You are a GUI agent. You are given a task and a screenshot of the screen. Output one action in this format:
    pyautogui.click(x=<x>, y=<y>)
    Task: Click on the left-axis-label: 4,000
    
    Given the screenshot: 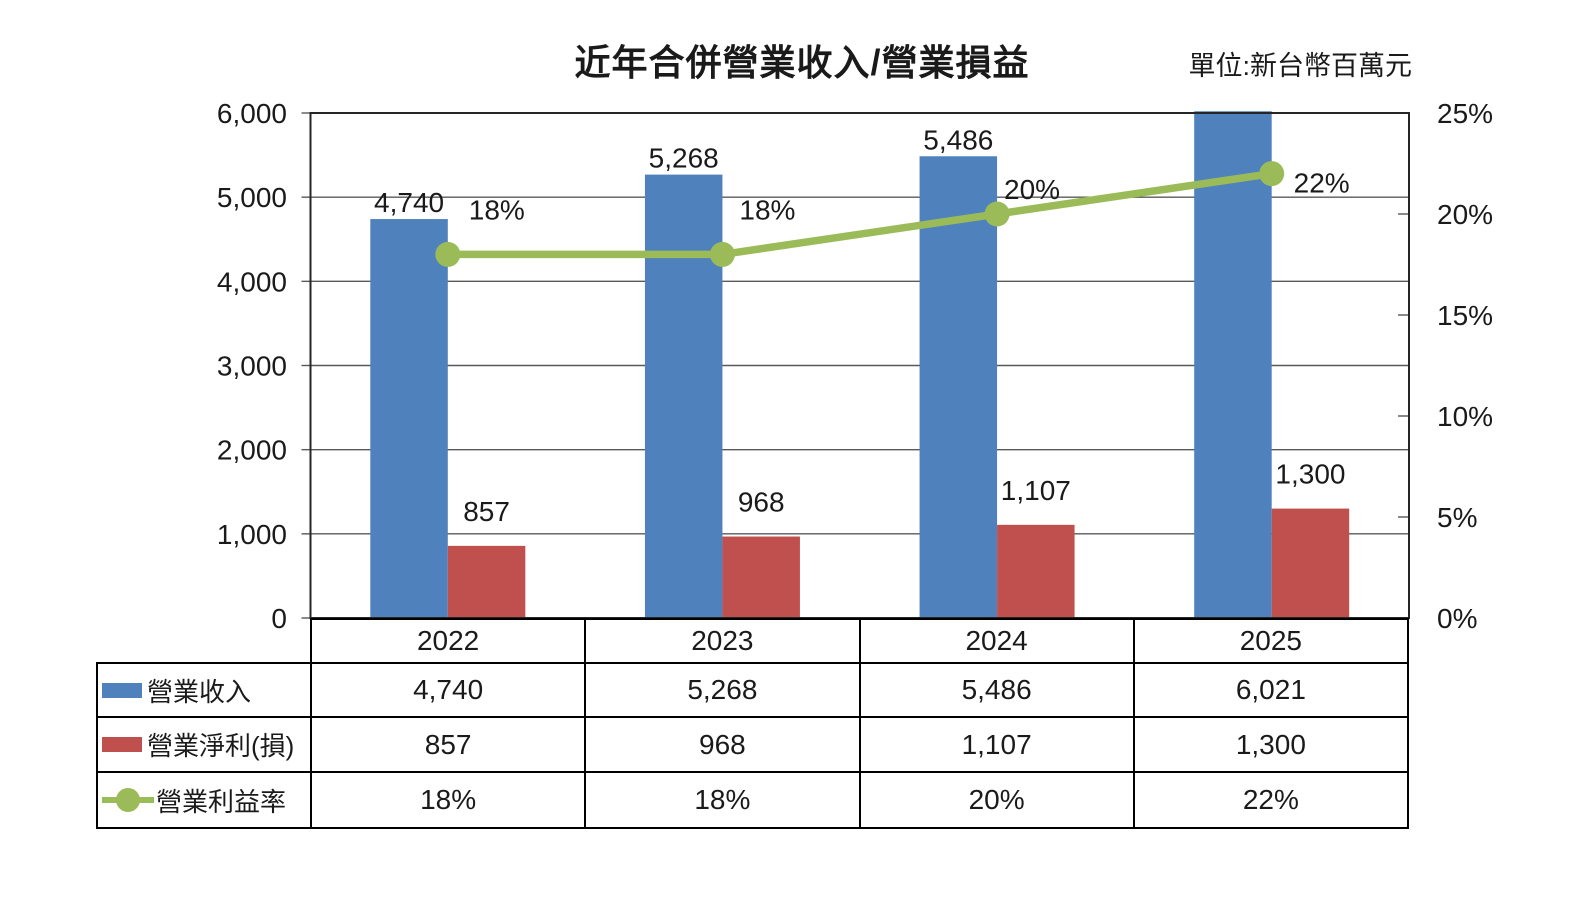 What is the action you would take?
    pyautogui.click(x=252, y=281)
    